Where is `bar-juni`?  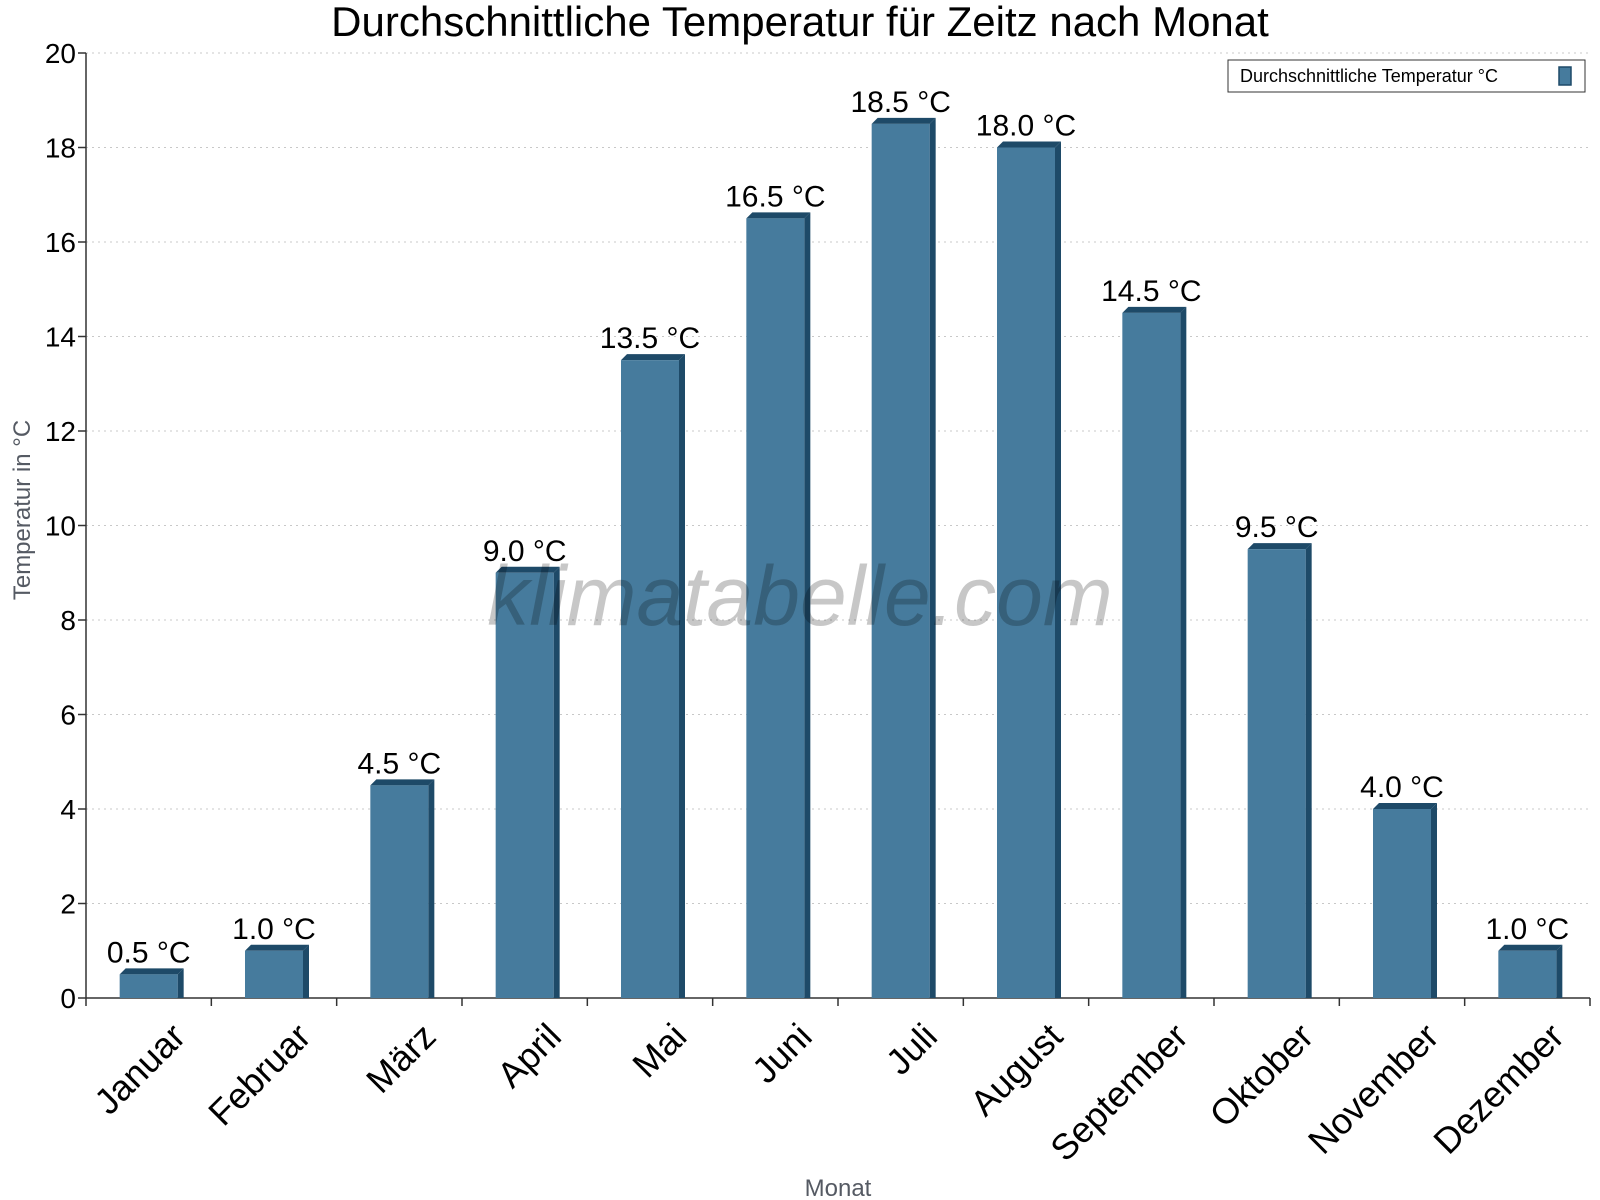 bar-juni is located at coordinates (778, 605).